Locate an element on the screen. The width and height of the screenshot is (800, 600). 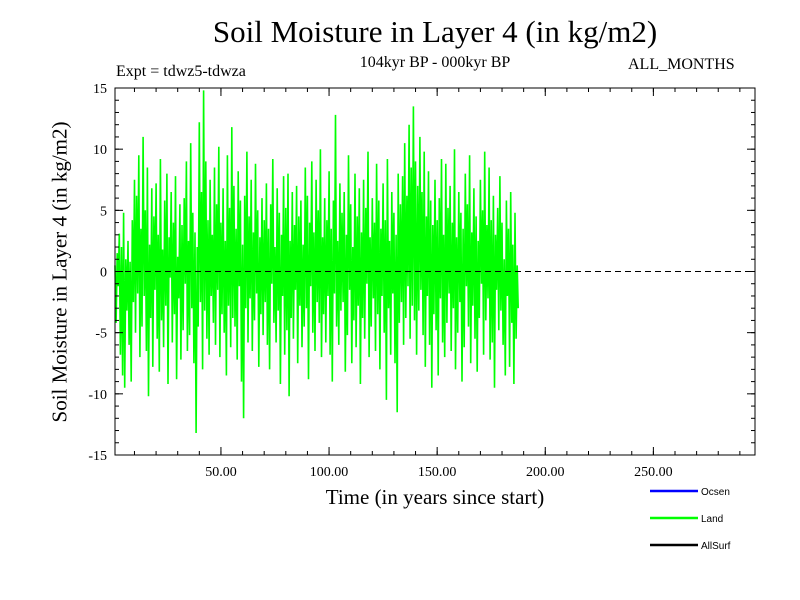
y-tick-label: 5 is located at coordinates (103, 211).